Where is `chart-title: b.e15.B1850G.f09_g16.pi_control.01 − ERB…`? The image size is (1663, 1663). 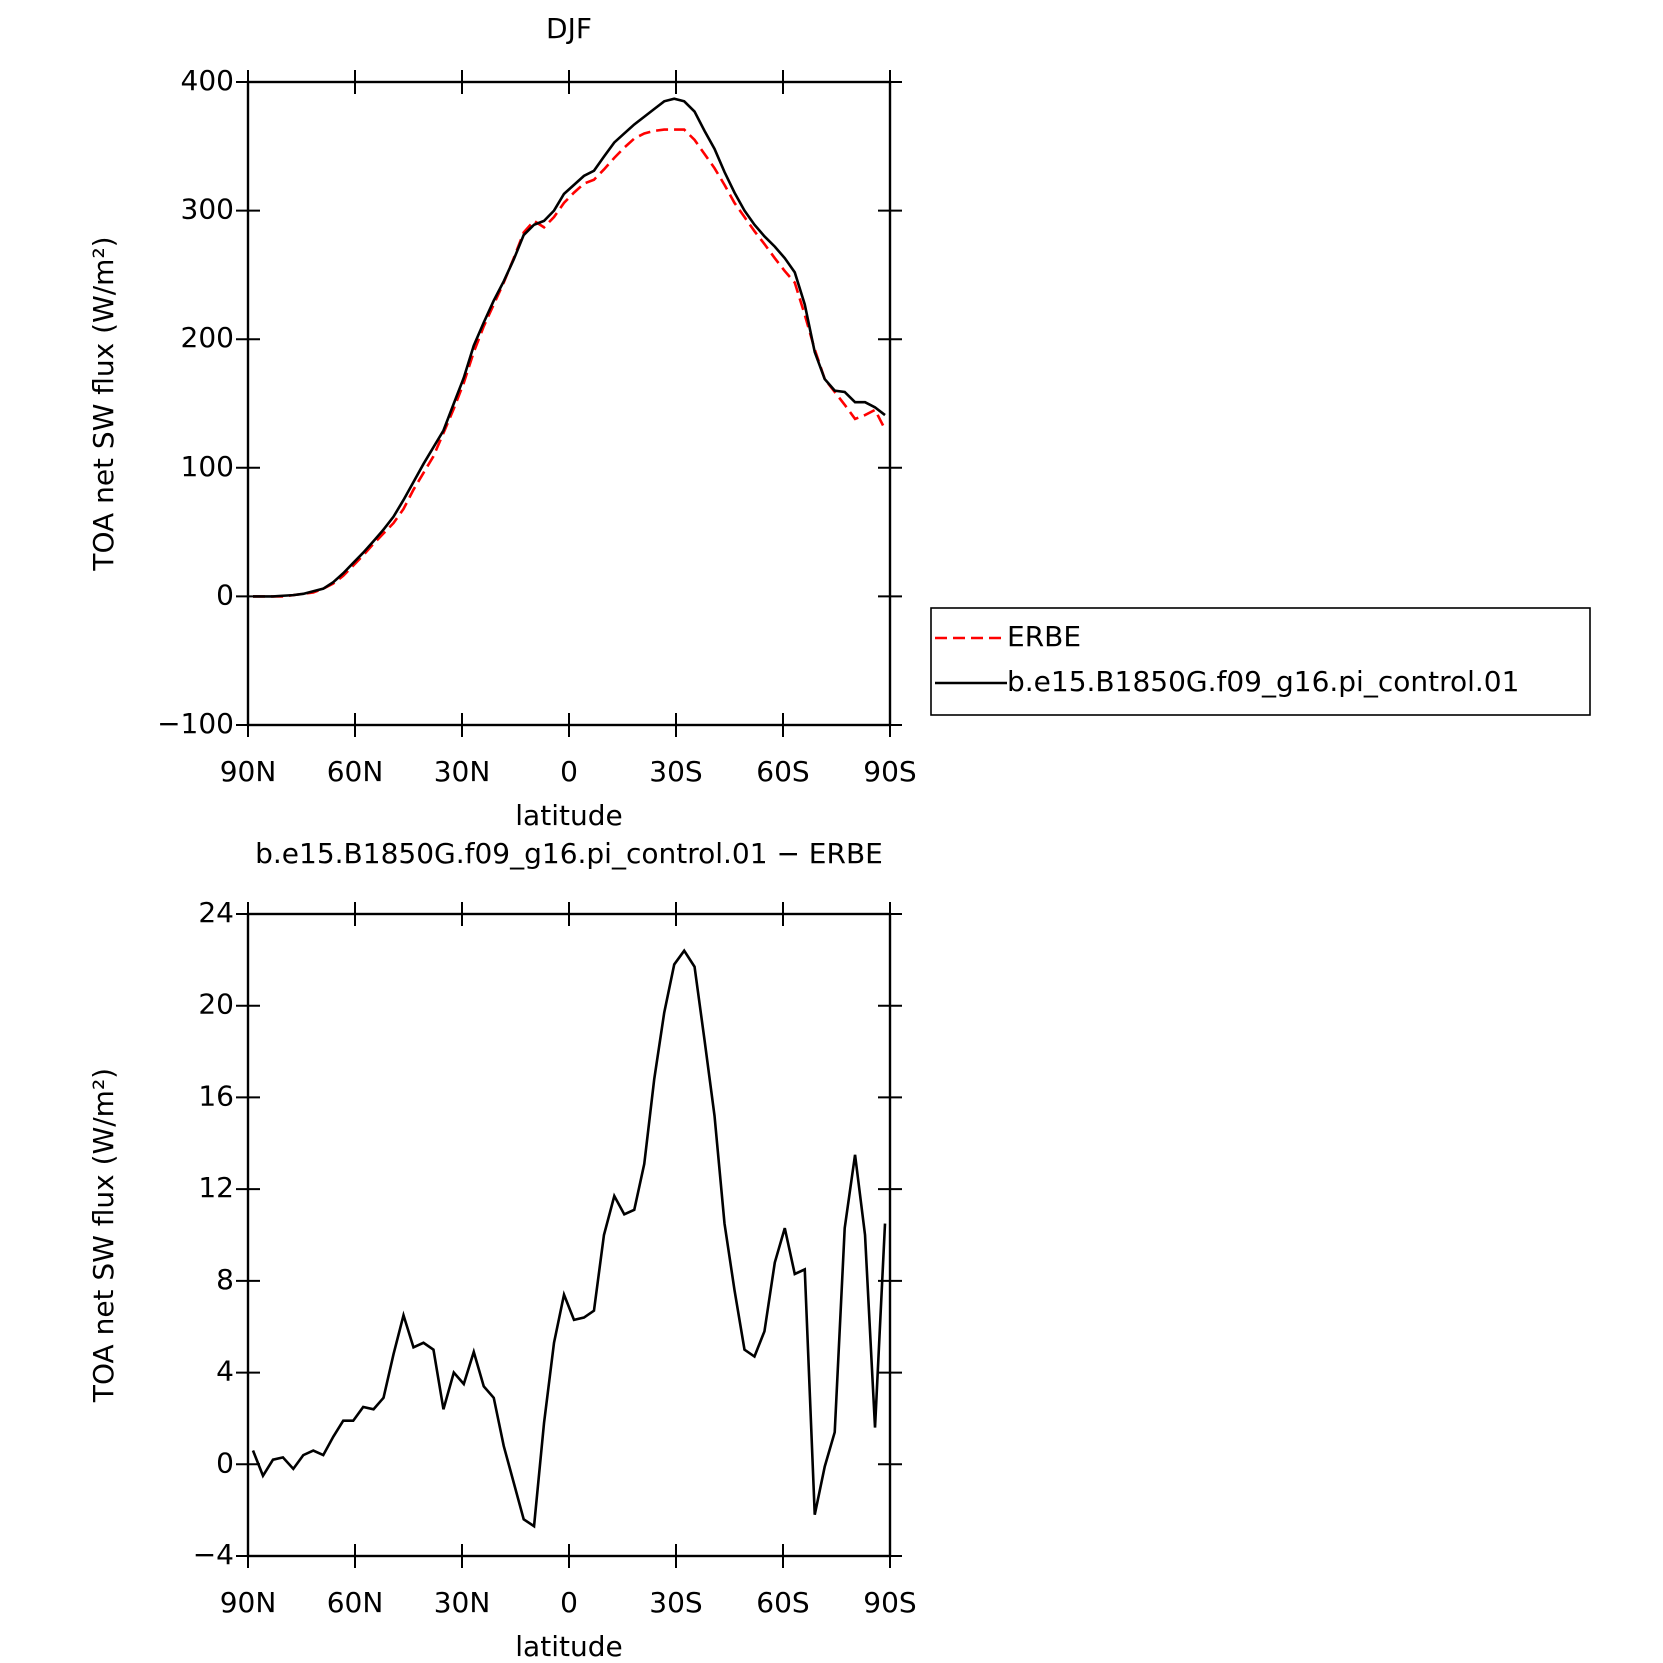
chart-title: b.e15.B1850G.f09_g16.pi_control.01 − ERB… is located at coordinates (569, 853).